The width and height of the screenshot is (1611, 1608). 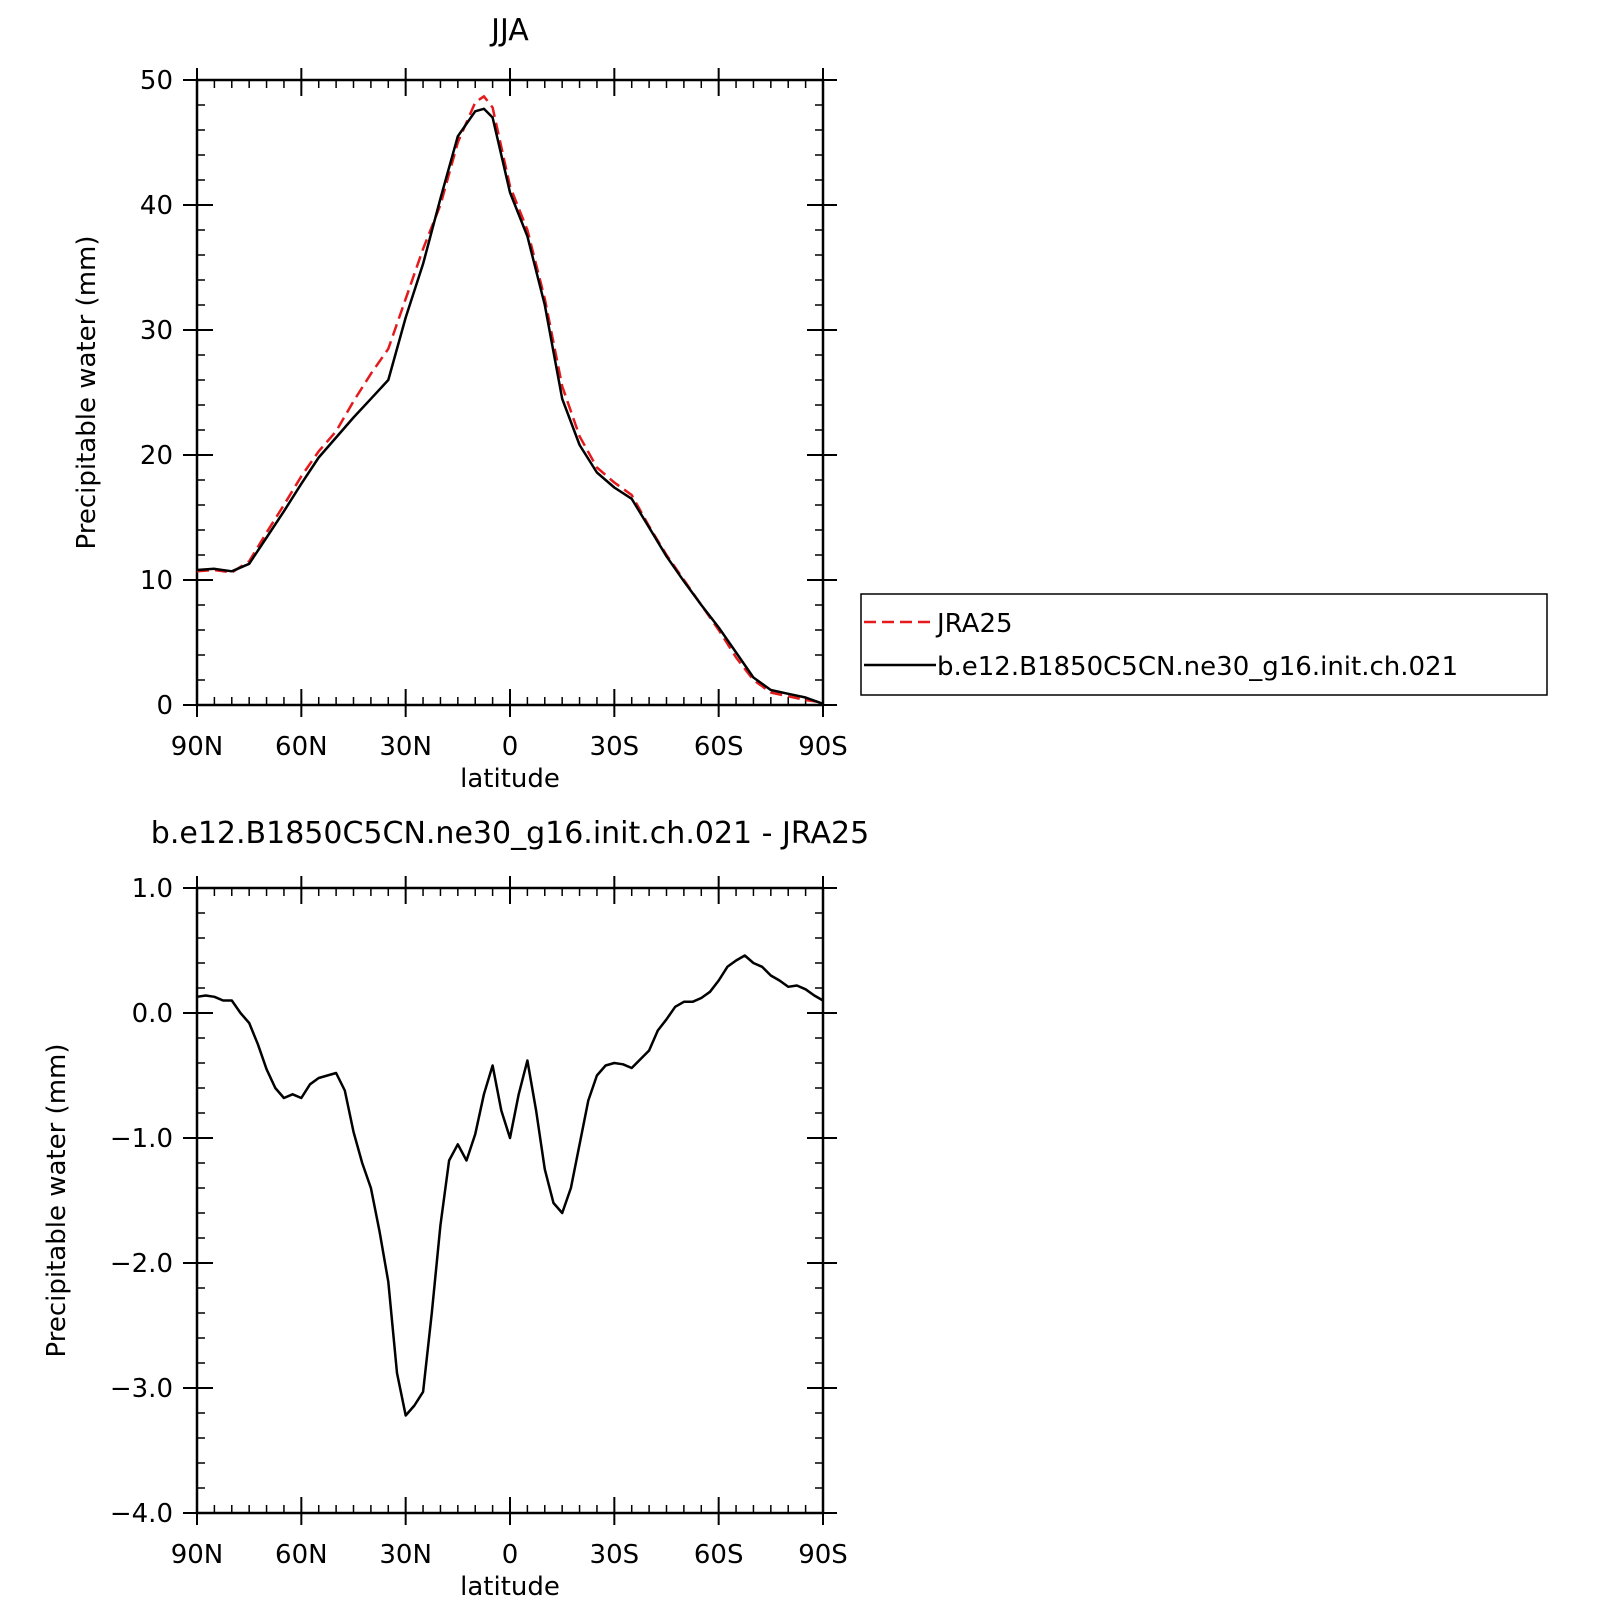 I want to click on series-line-difference, so click(x=510, y=1185).